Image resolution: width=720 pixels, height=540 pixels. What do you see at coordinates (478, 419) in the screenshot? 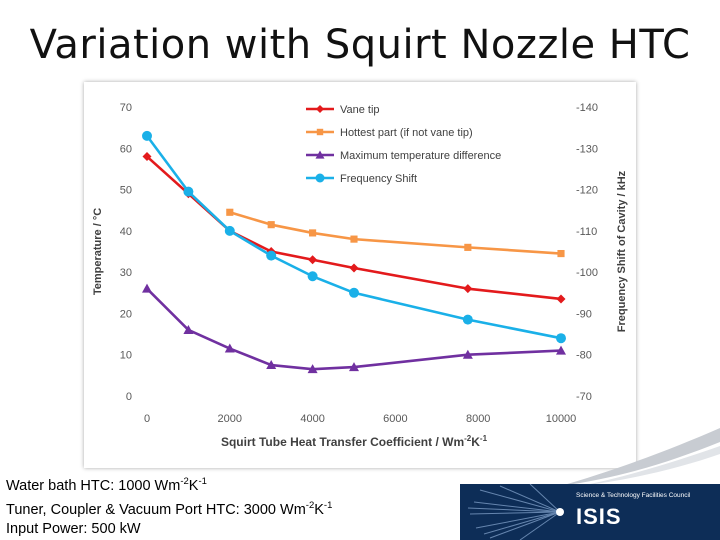
I see `x-tick-label: 8000` at bounding box center [478, 419].